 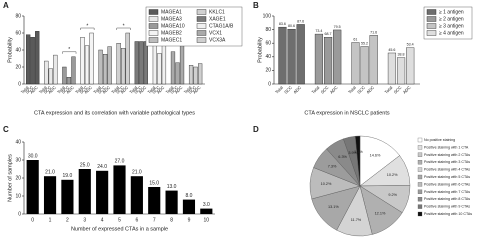 What do you see at coordinates (18, 178) in the screenshot?
I see `y-tick-label: 20` at bounding box center [18, 178].